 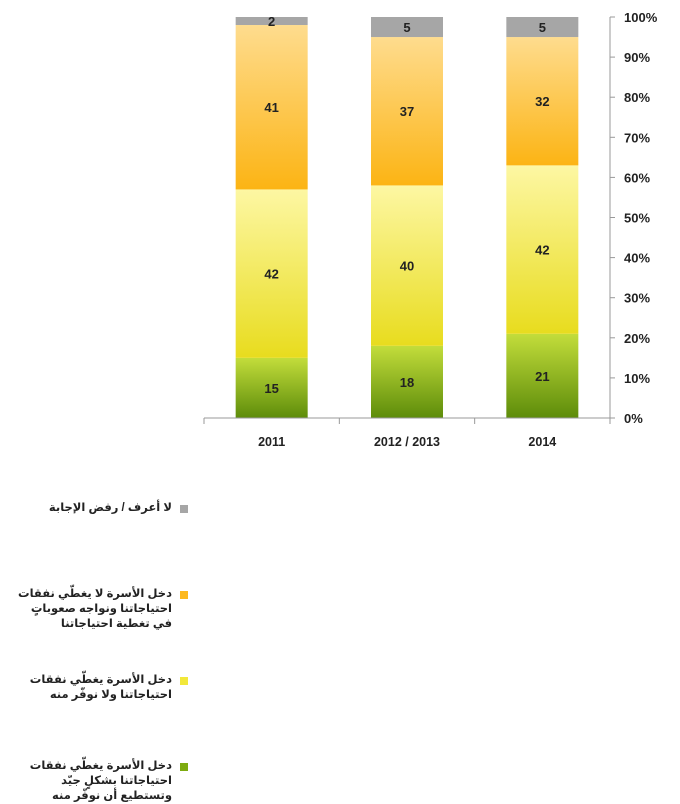 I want to click on data-label: 2, so click(x=271, y=21).